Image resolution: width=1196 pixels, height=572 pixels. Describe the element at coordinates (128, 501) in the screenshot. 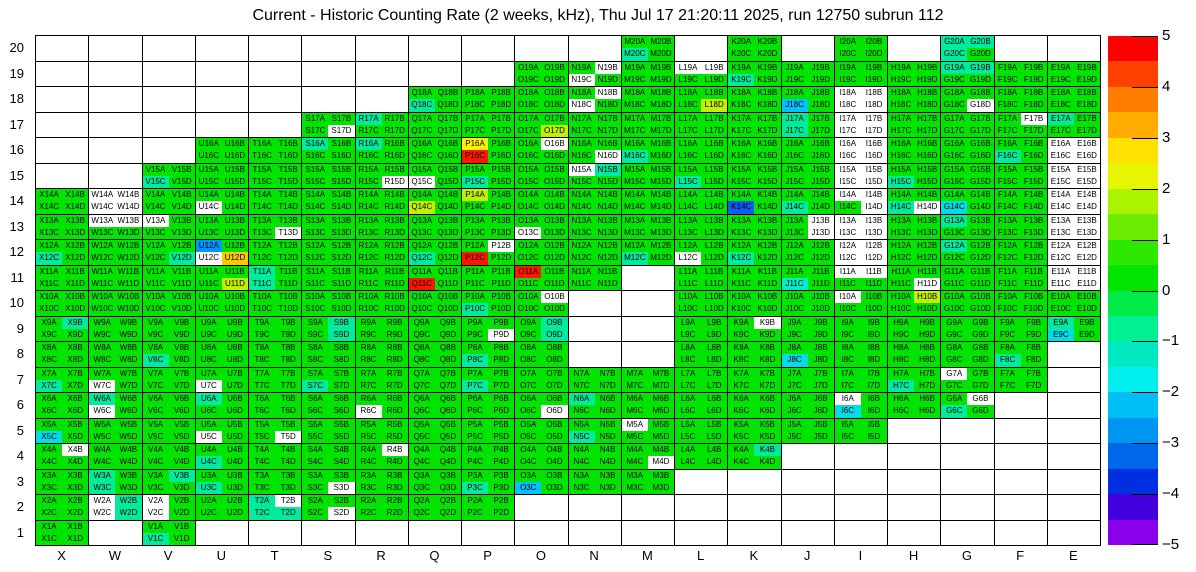

I see `channel-W2B: W2B` at that location.